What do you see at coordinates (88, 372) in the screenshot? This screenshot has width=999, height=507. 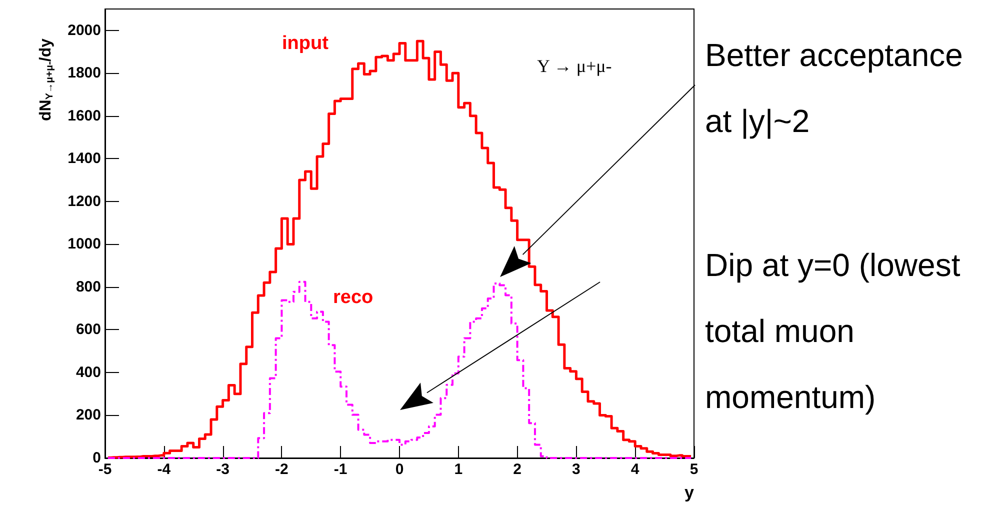 I see `y-tick-label: 400` at bounding box center [88, 372].